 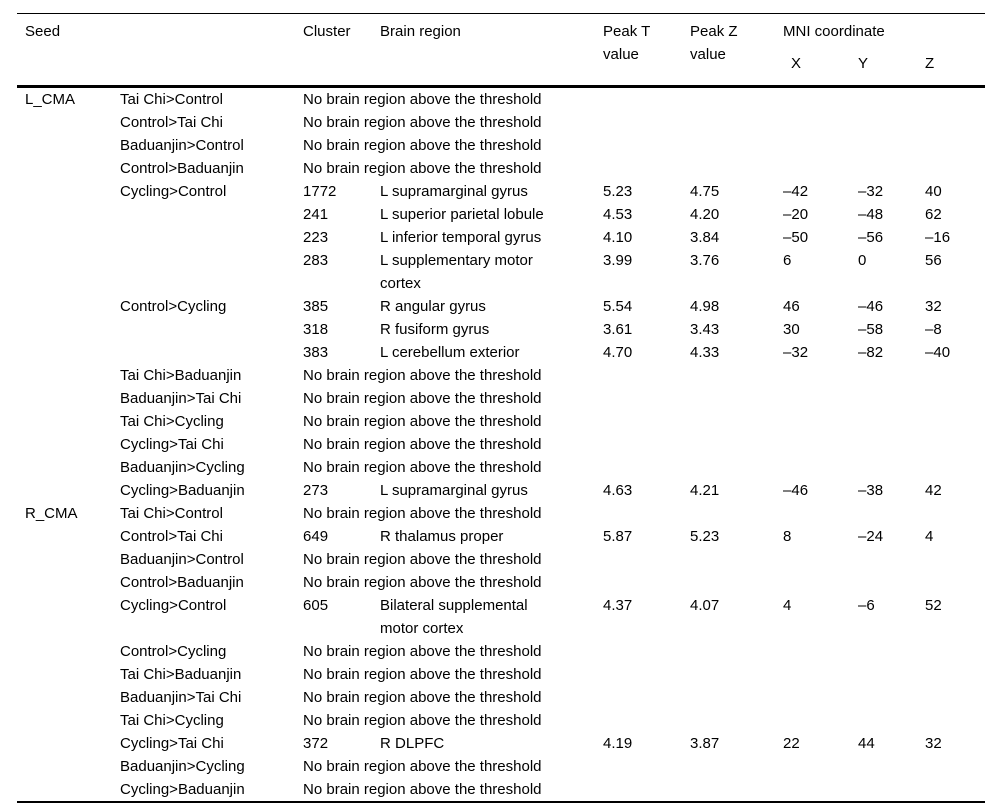 I want to click on mni-z-cell: 56, so click(x=933, y=260).